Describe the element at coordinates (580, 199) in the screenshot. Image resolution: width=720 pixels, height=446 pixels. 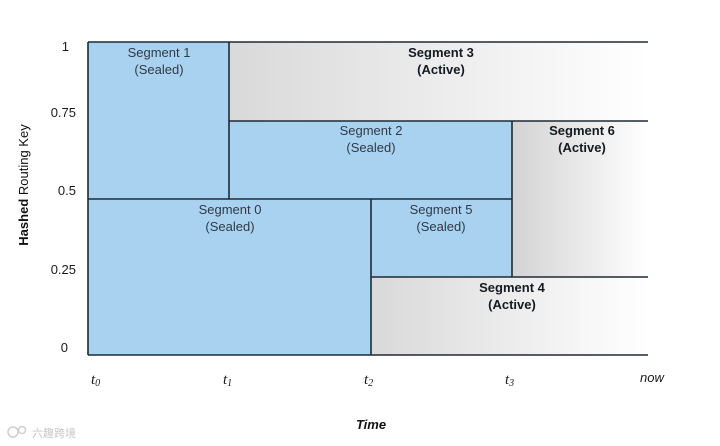
I see `segment-6-region` at that location.